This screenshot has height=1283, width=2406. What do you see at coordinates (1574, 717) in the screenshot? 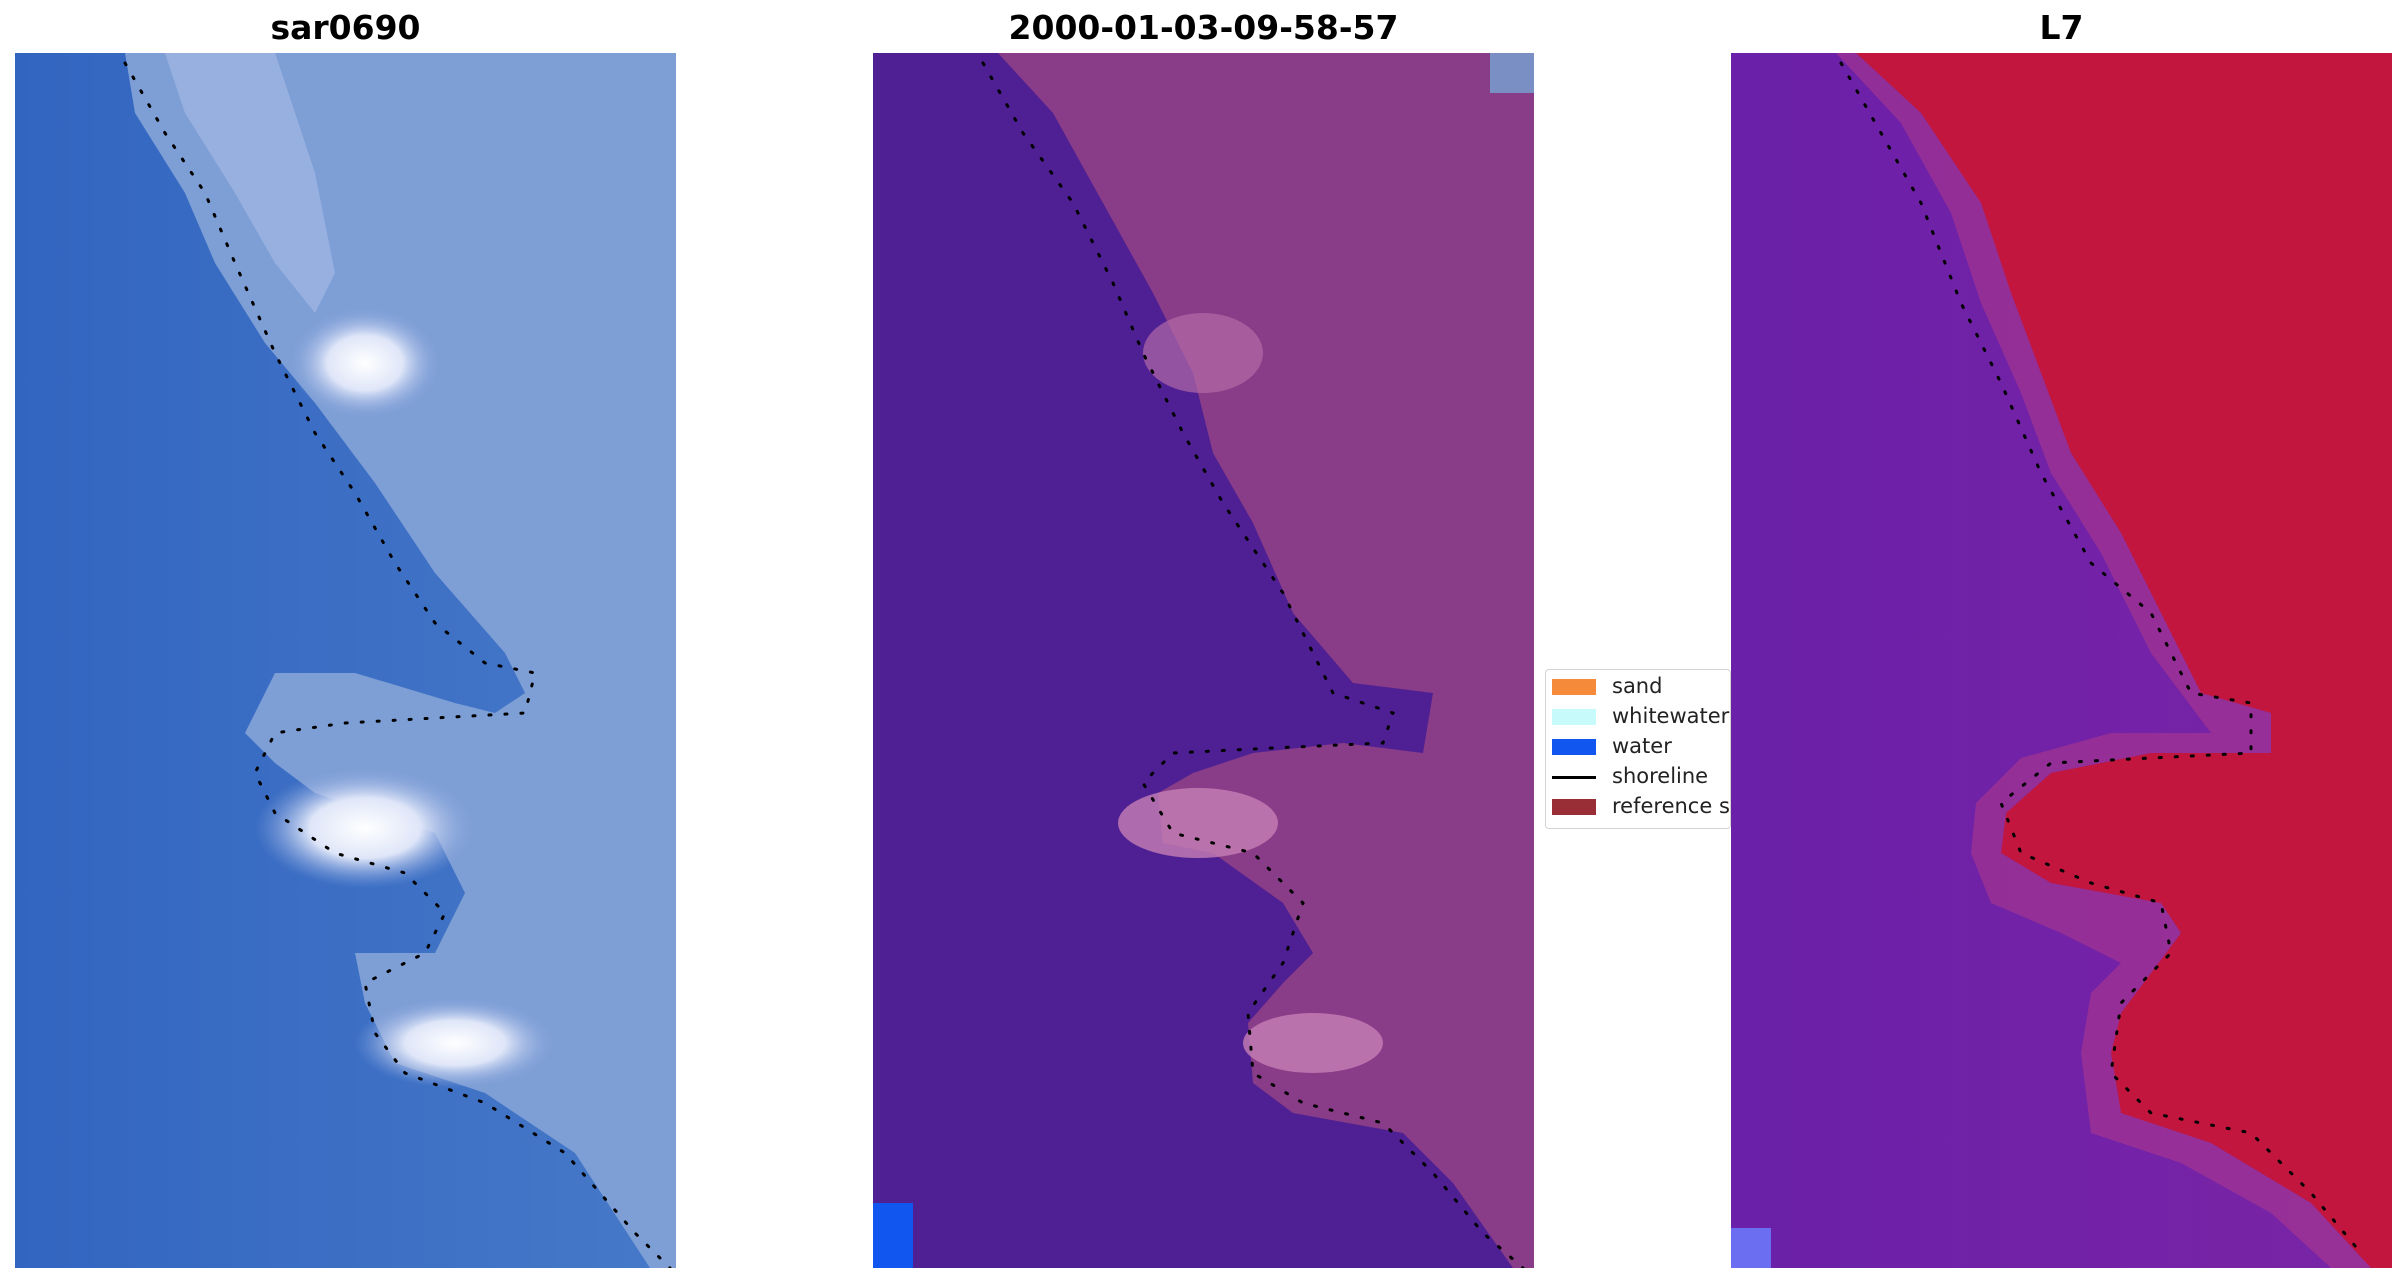
I see `whitewater-swatch` at bounding box center [1574, 717].